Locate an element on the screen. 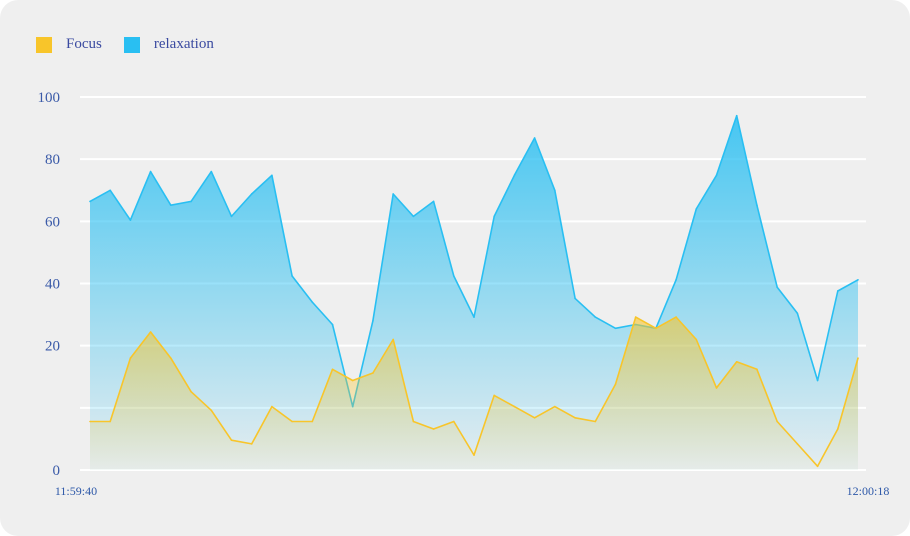 Image resolution: width=910 pixels, height=536 pixels. relaxation-swatch-icon is located at coordinates (131, 44).